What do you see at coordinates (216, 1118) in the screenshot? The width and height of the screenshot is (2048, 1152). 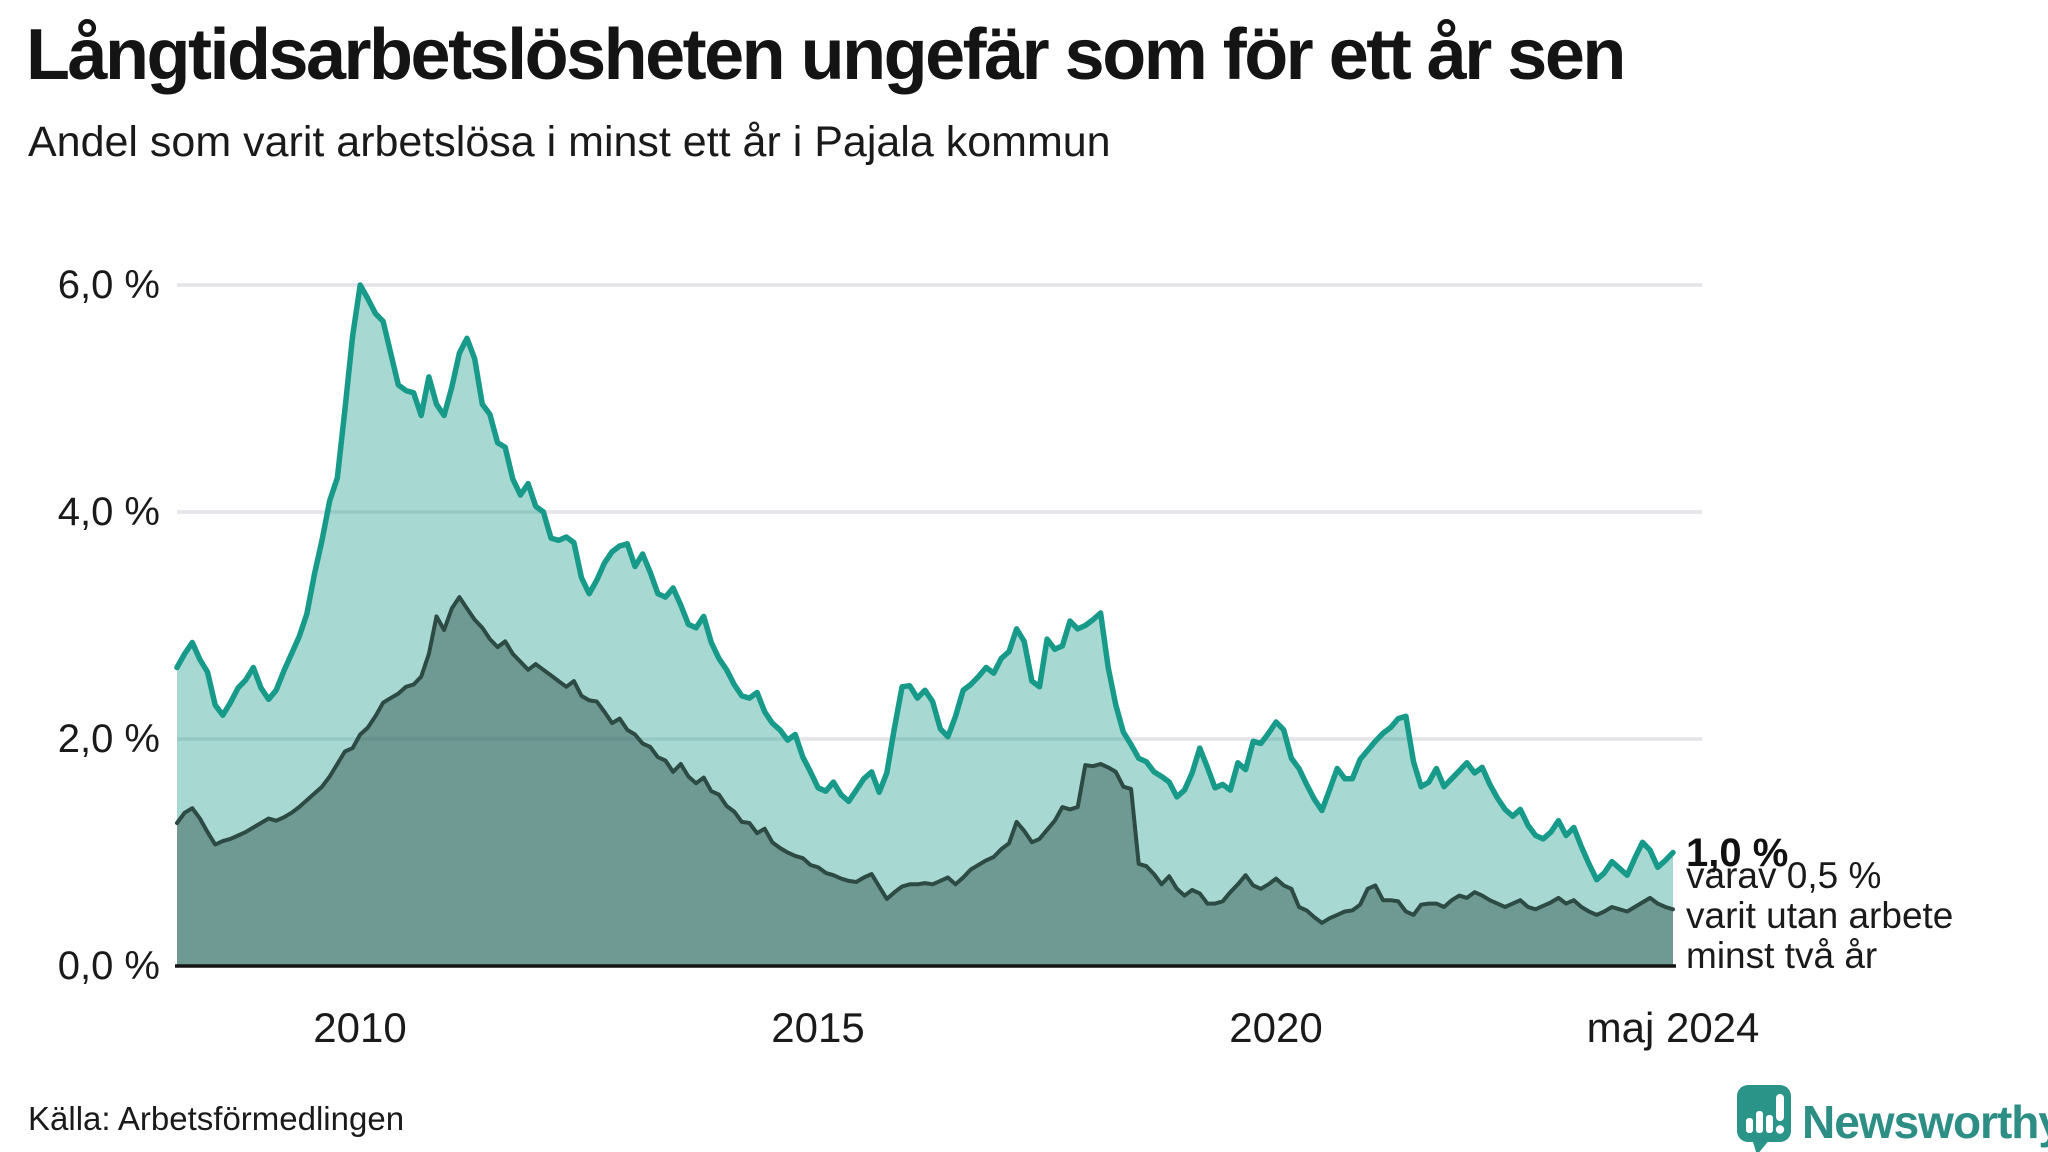 I see `source-note: Källa: Arbetsförmedlingen` at bounding box center [216, 1118].